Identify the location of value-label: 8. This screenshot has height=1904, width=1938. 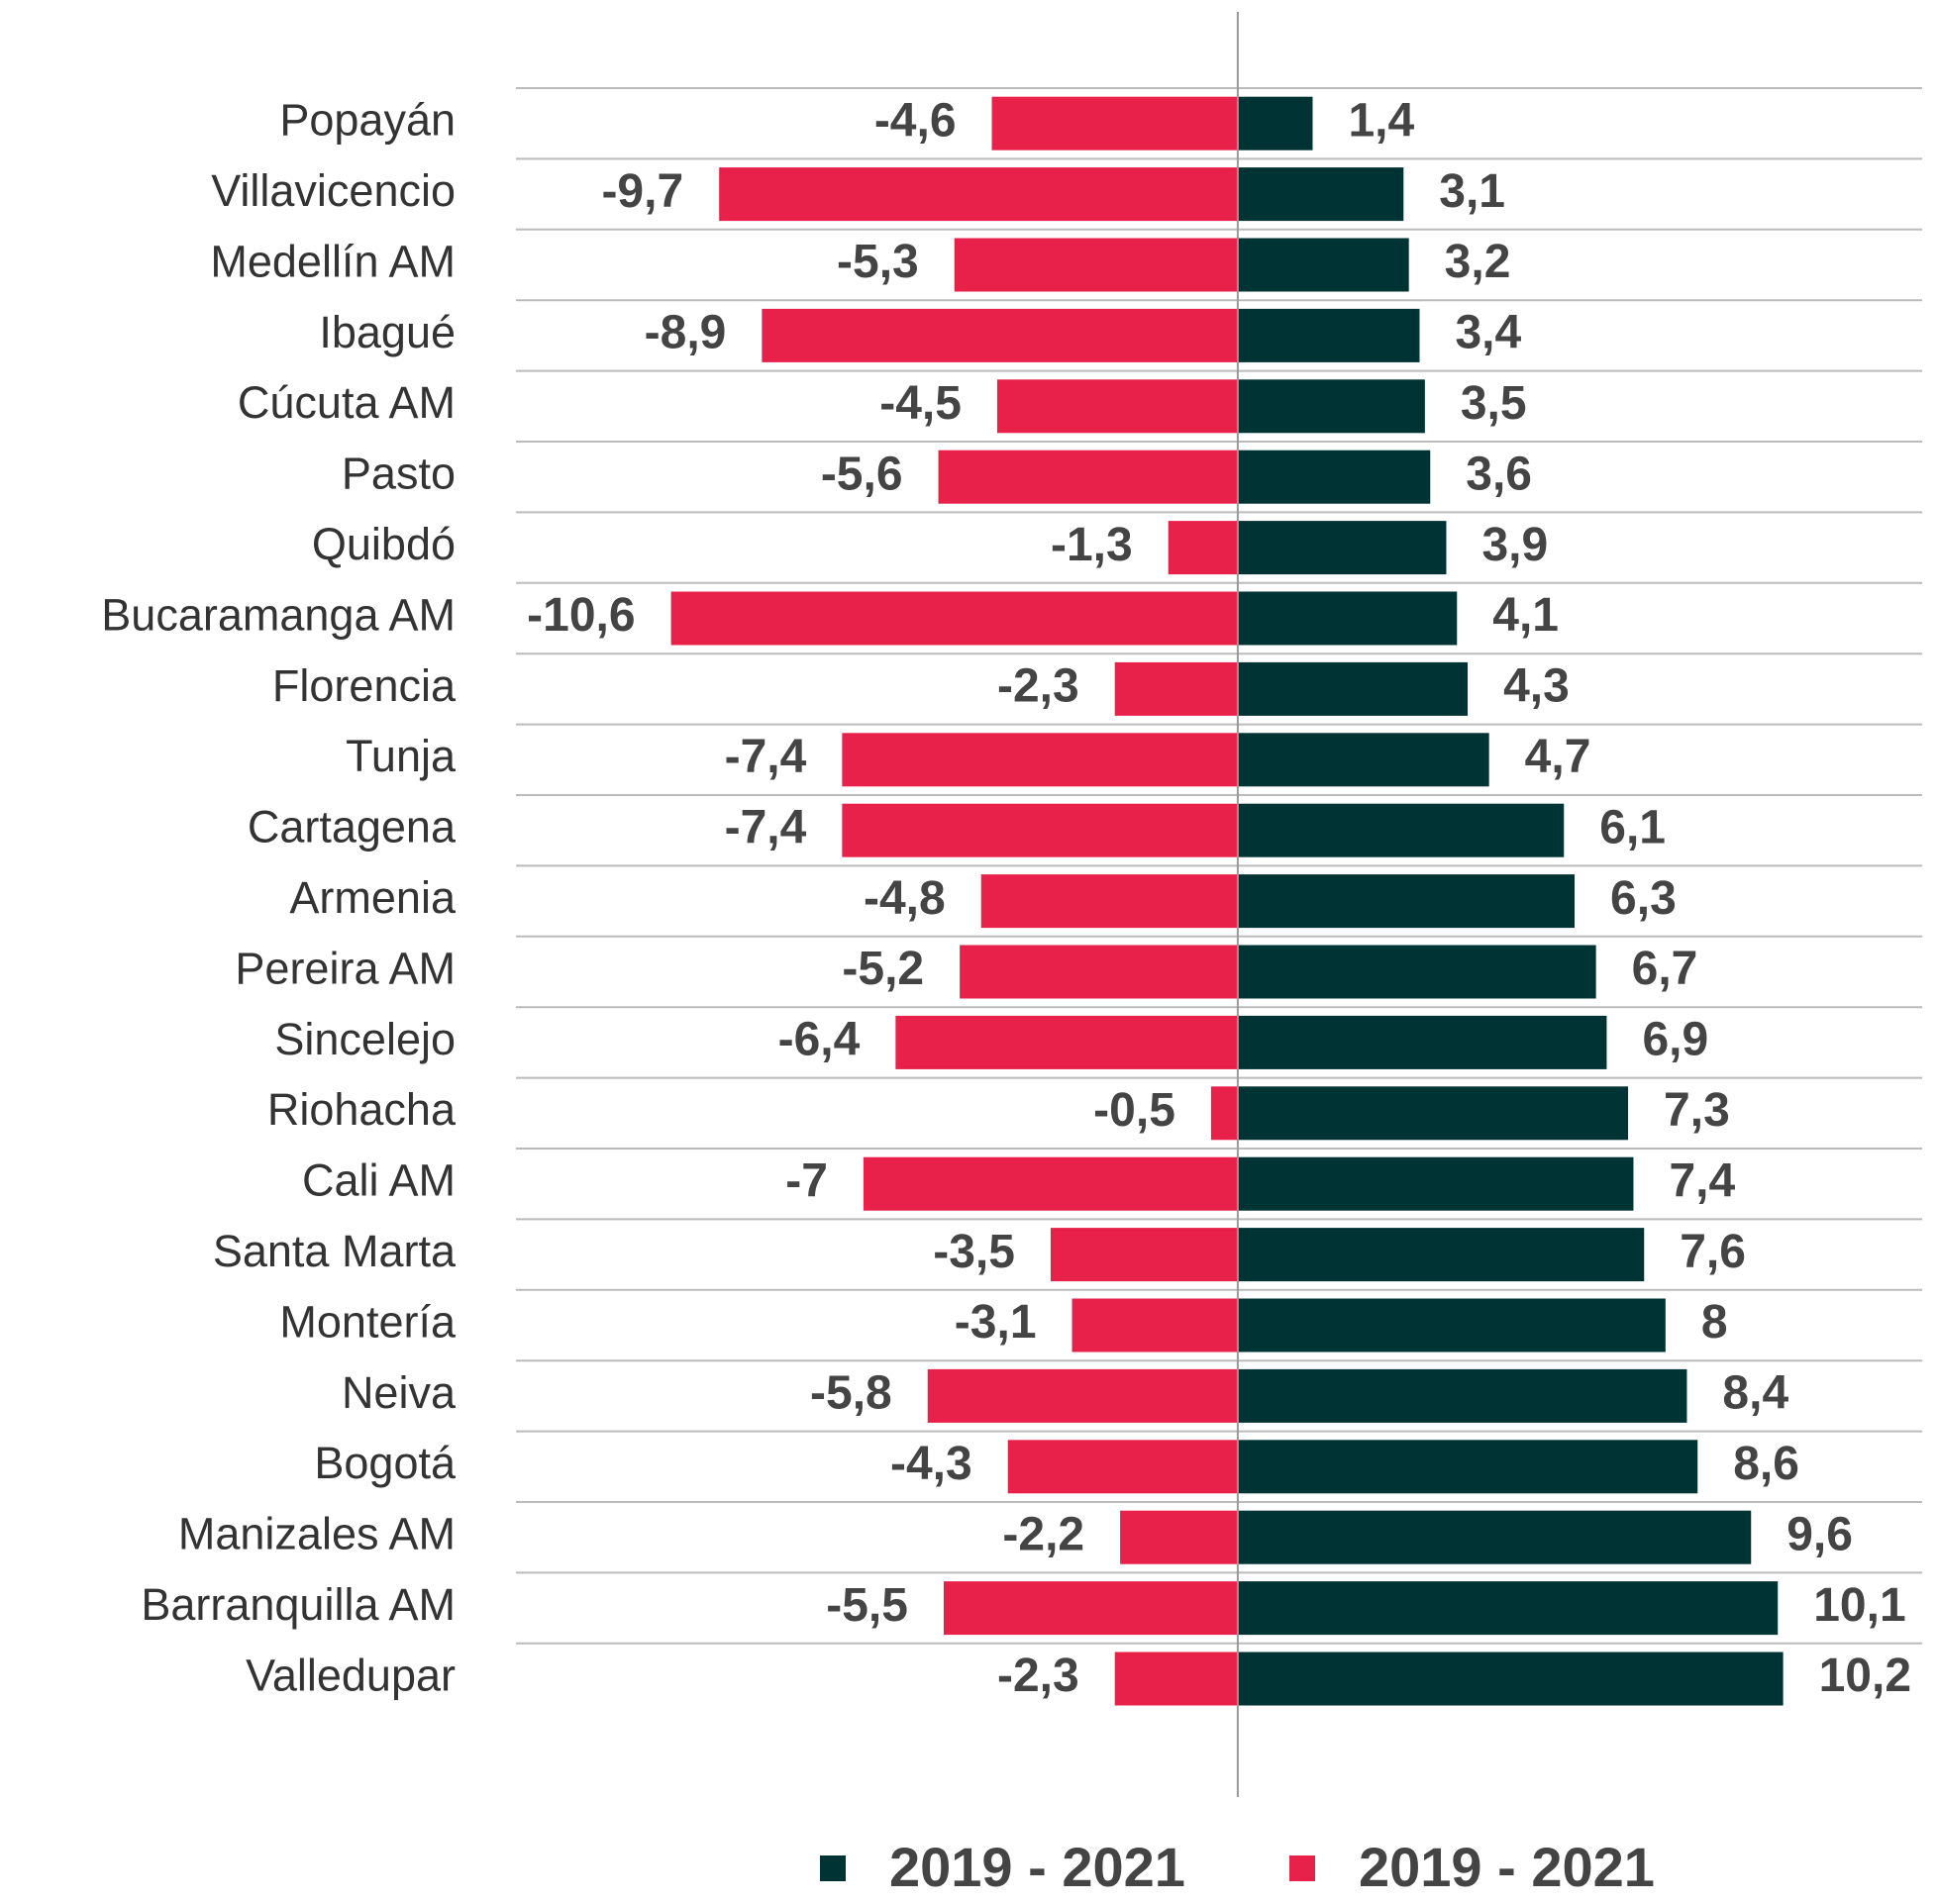
(1714, 1322).